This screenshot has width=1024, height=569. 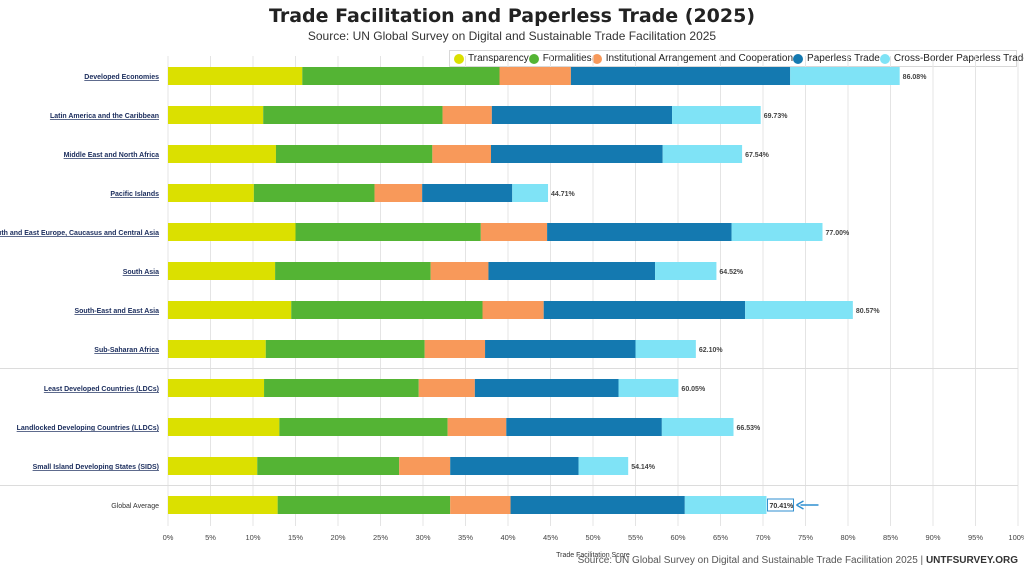 I want to click on total-label: 62.10%, so click(x=711, y=350).